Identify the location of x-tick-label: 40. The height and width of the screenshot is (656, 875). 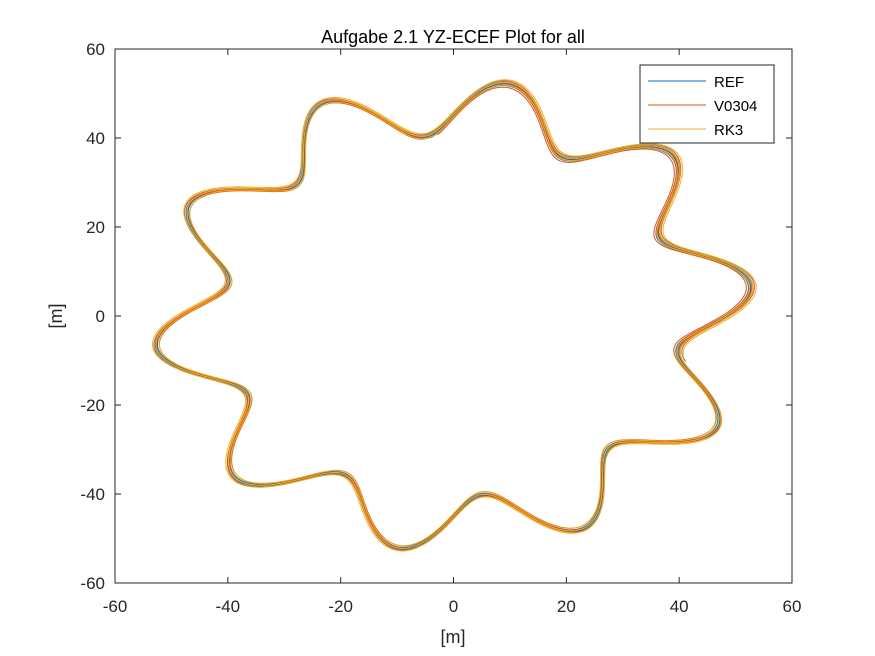
(679, 606).